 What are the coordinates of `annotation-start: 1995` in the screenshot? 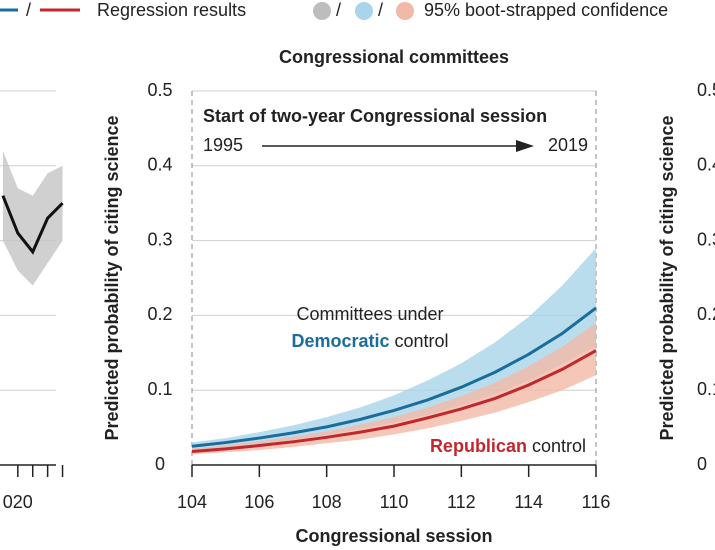 It's located at (223, 145).